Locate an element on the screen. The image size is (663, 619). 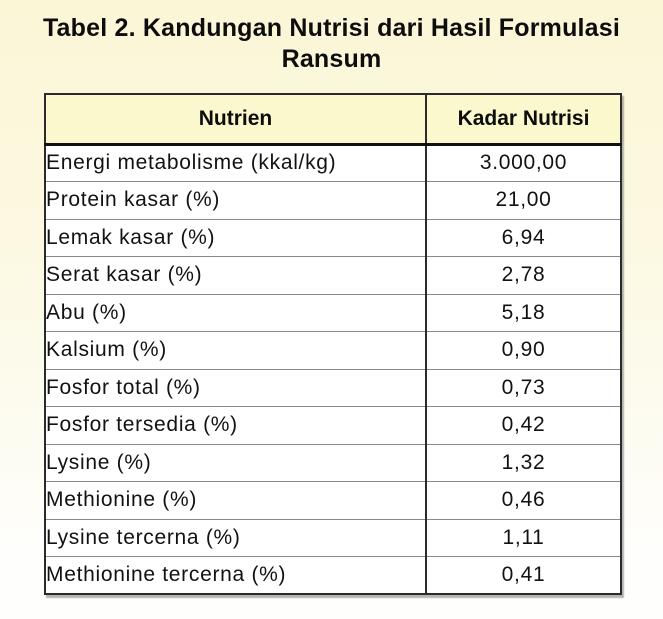
table-row: Fosfor tersedia (%) 0,42 is located at coordinates (333, 425).